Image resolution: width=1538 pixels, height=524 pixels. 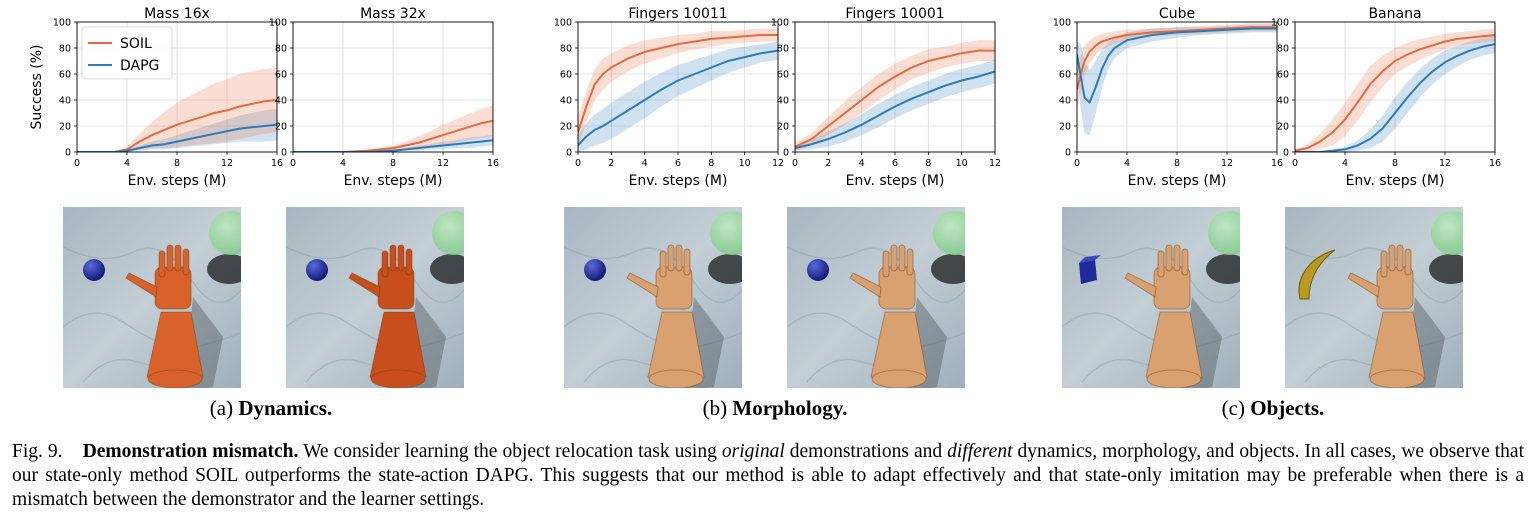 I want to click on figure-caption-italic-2: different, so click(x=980, y=451).